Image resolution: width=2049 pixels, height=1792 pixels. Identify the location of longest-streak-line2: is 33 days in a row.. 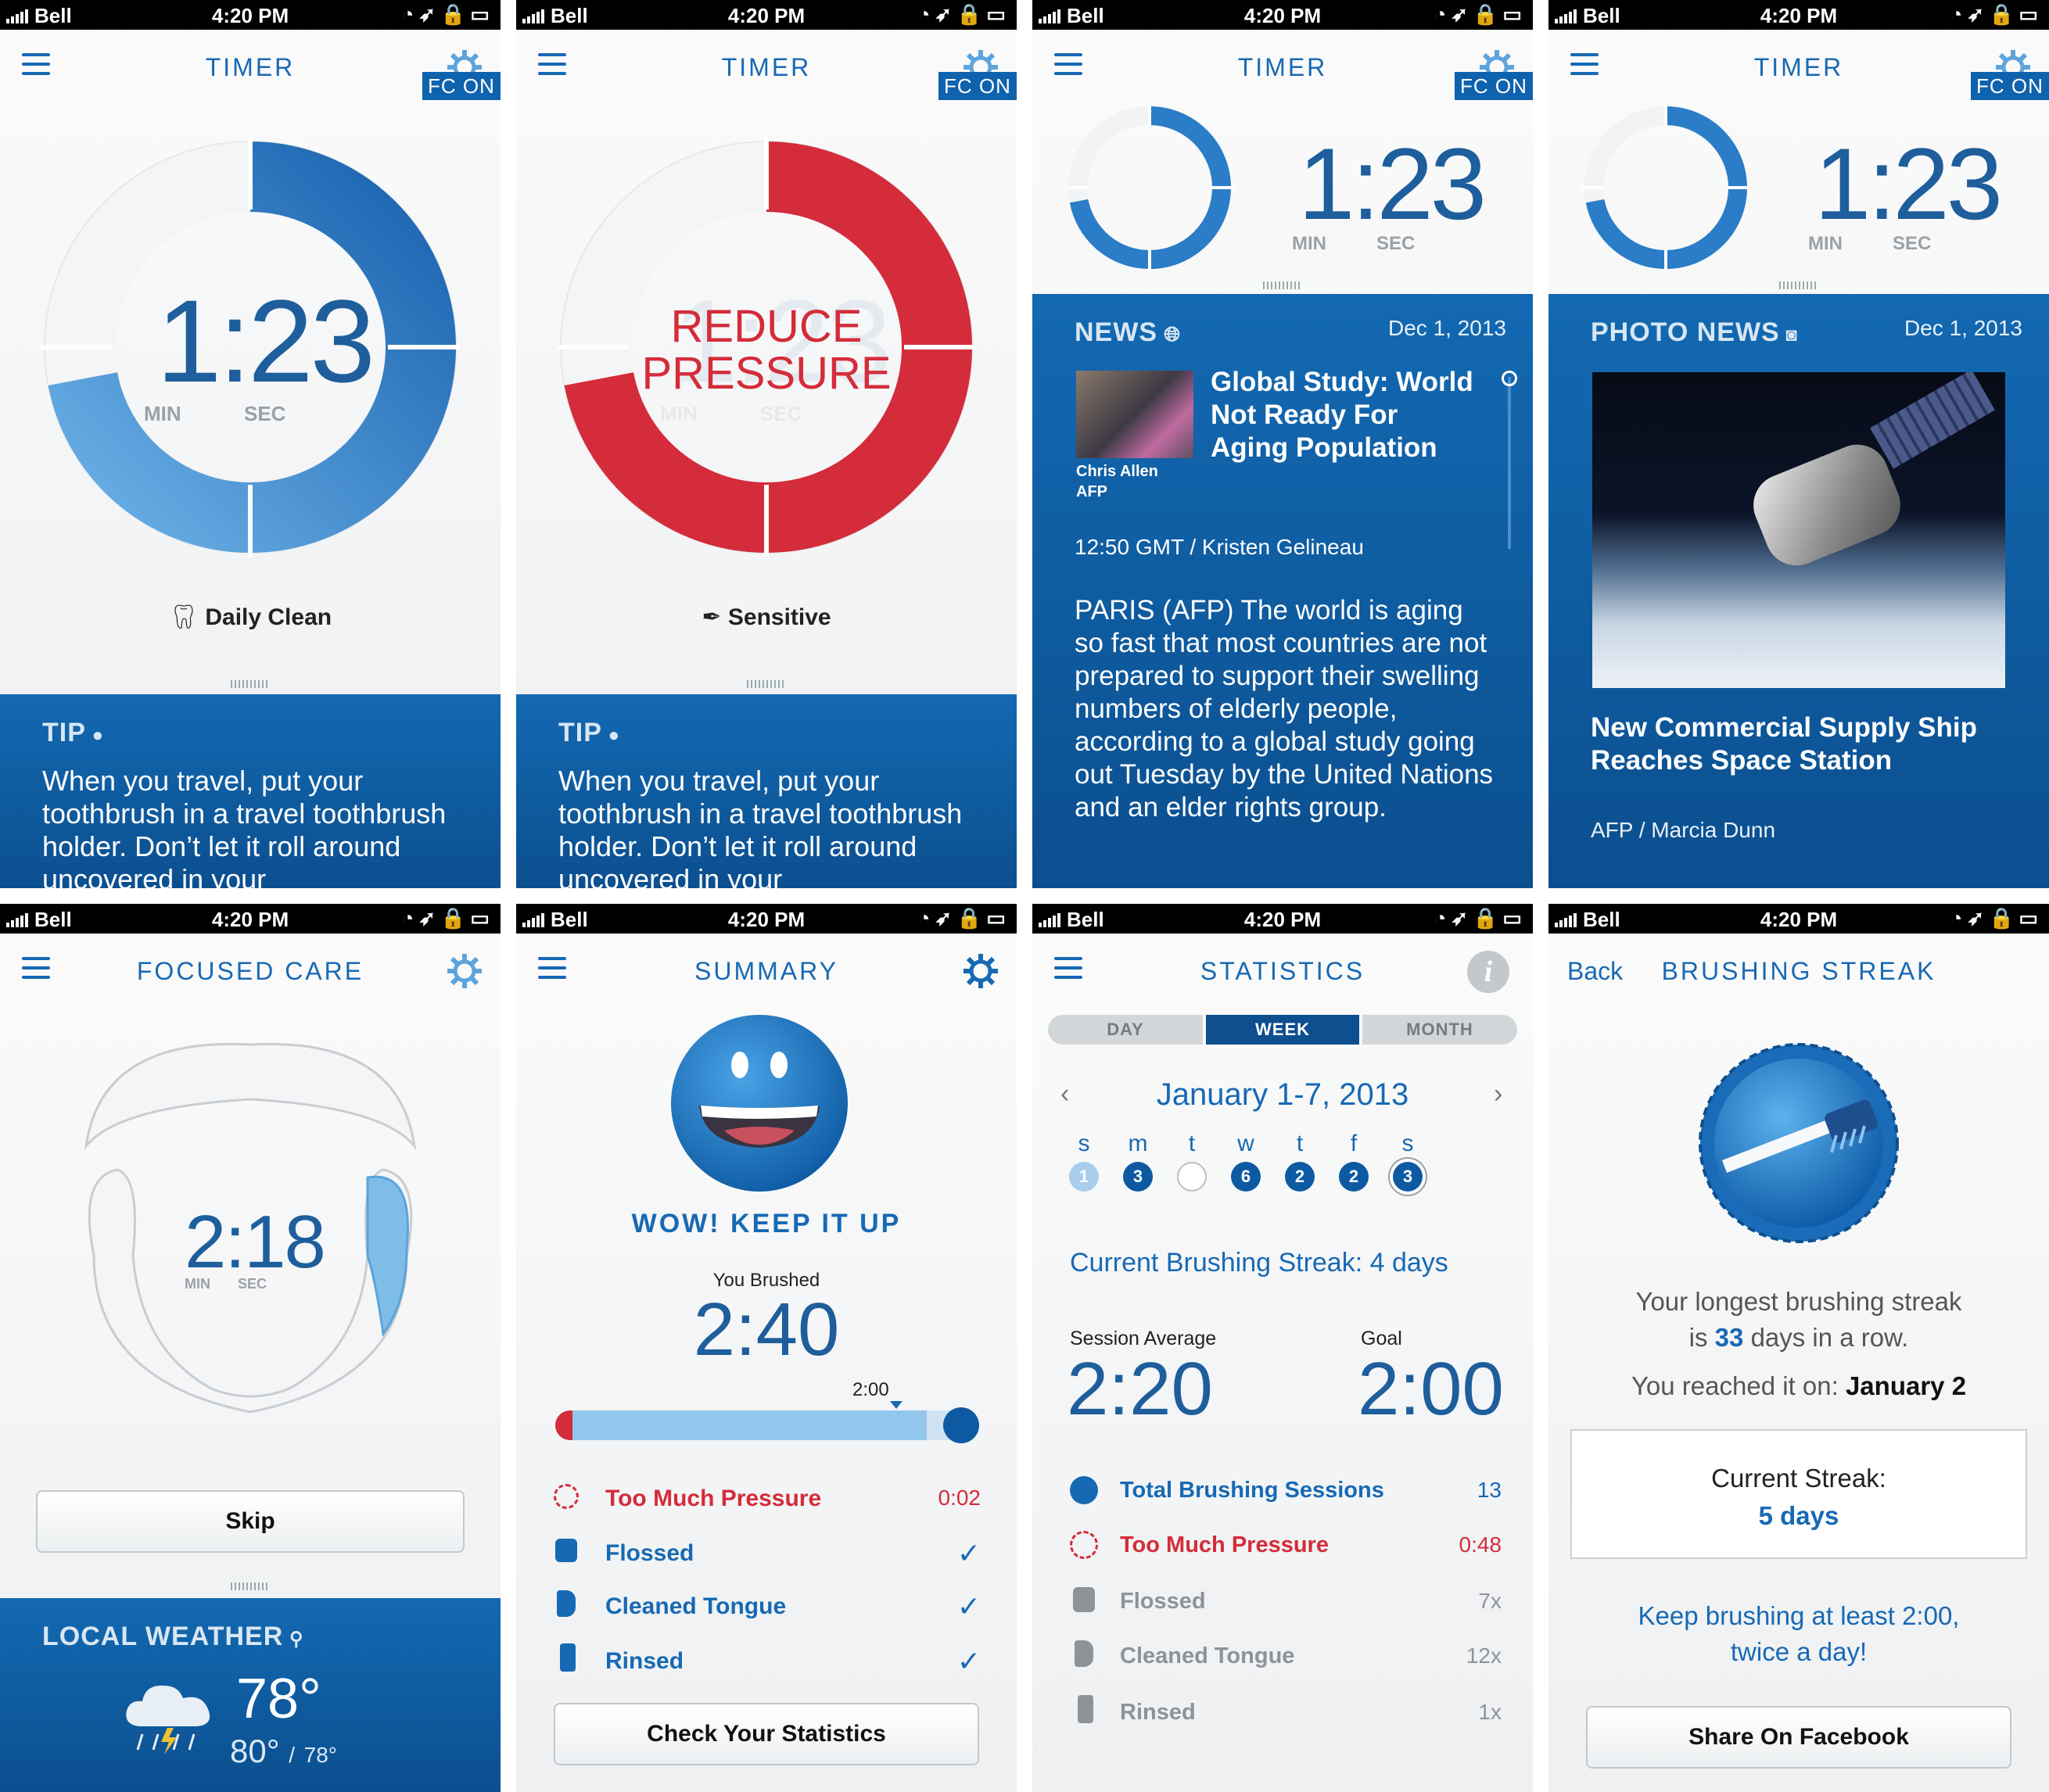
(1798, 1337).